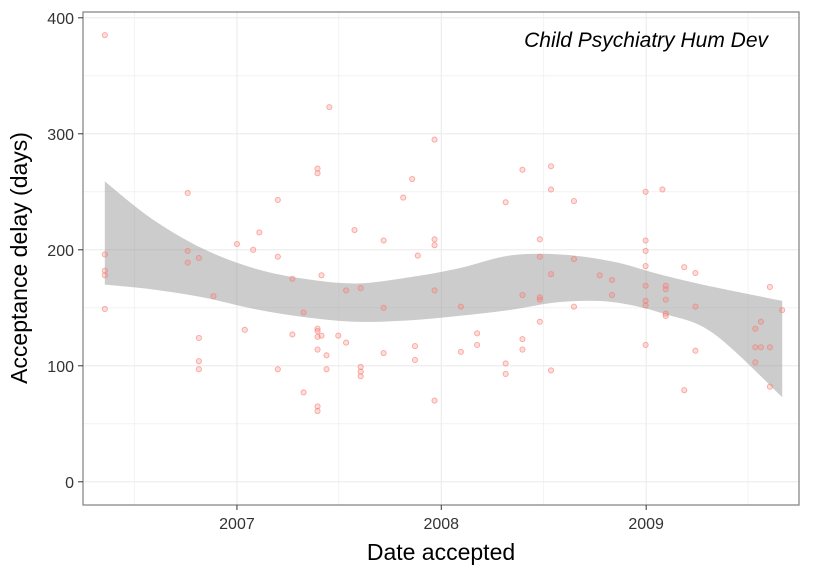  Describe the element at coordinates (237, 524) in the screenshot. I see `x-tick-label: 2007` at that location.